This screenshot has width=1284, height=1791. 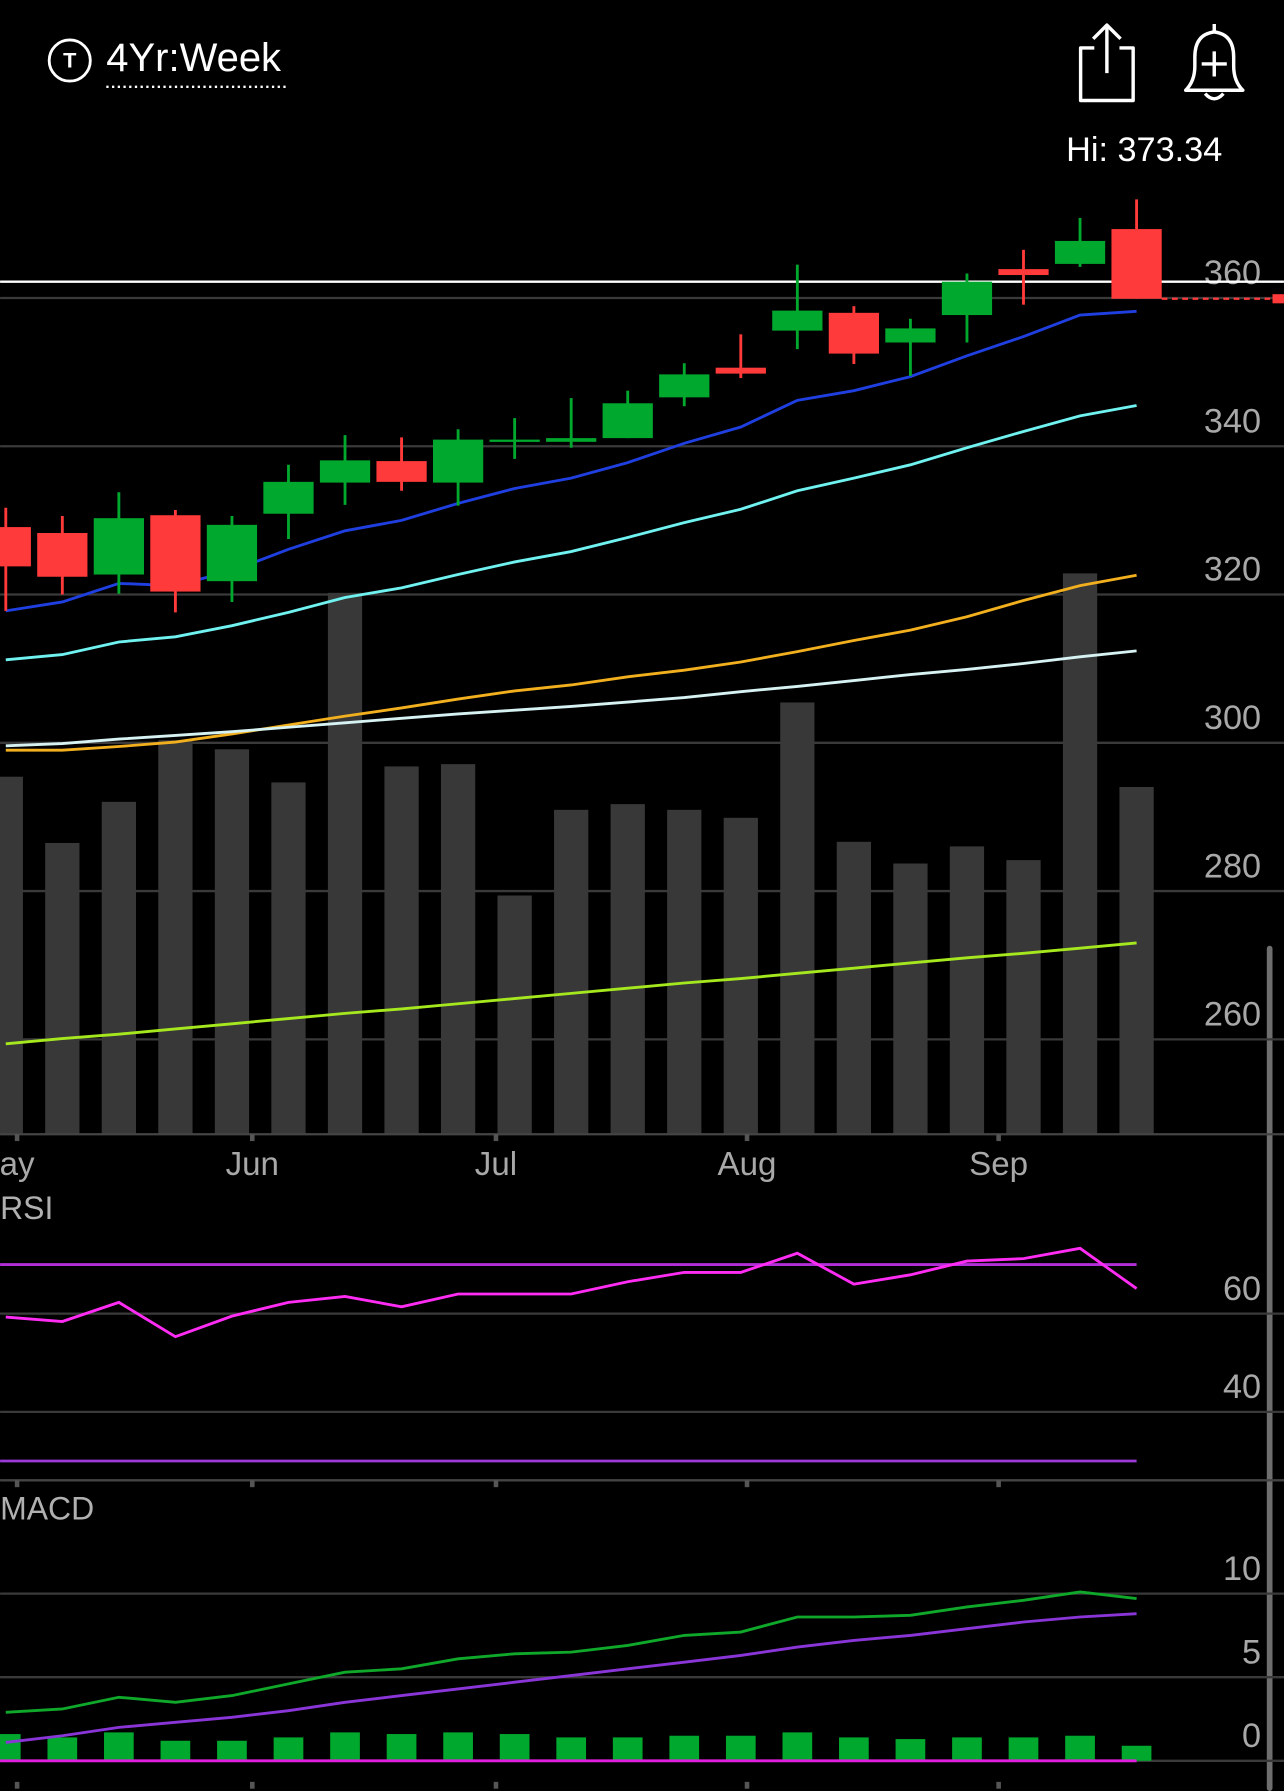 I want to click on y-tick-label: 10, so click(x=1242, y=1569).